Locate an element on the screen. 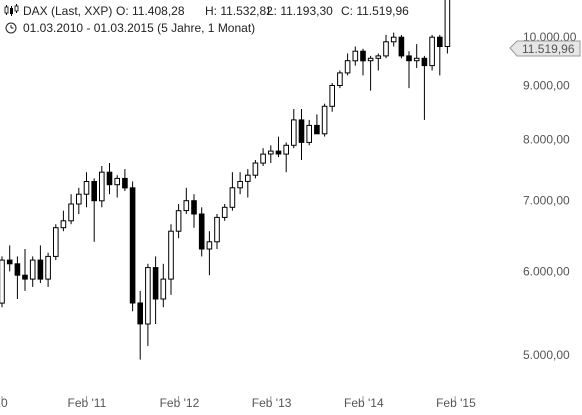 This screenshot has height=415, width=582. x-axis: '10 Feb '11 Feb '12 Feb '13 Feb '14 Feb '15 is located at coordinates (238, 403).